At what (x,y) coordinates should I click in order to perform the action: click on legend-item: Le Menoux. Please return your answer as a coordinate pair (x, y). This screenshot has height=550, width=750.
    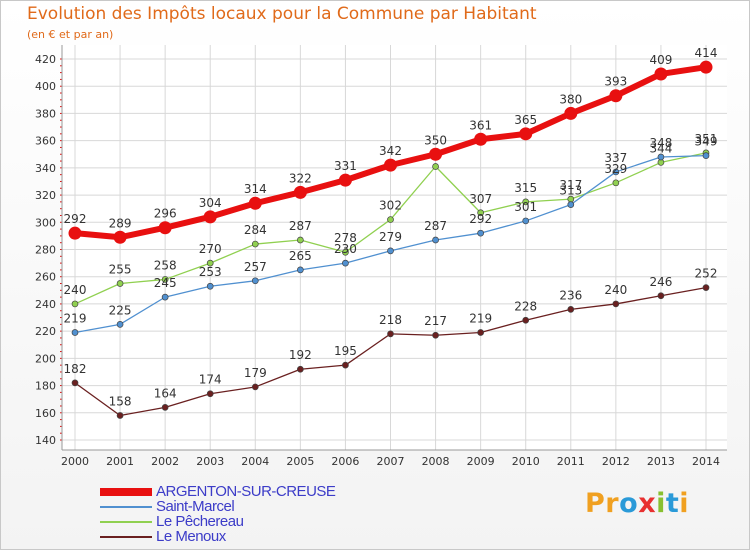
    Looking at the image, I should click on (217, 536).